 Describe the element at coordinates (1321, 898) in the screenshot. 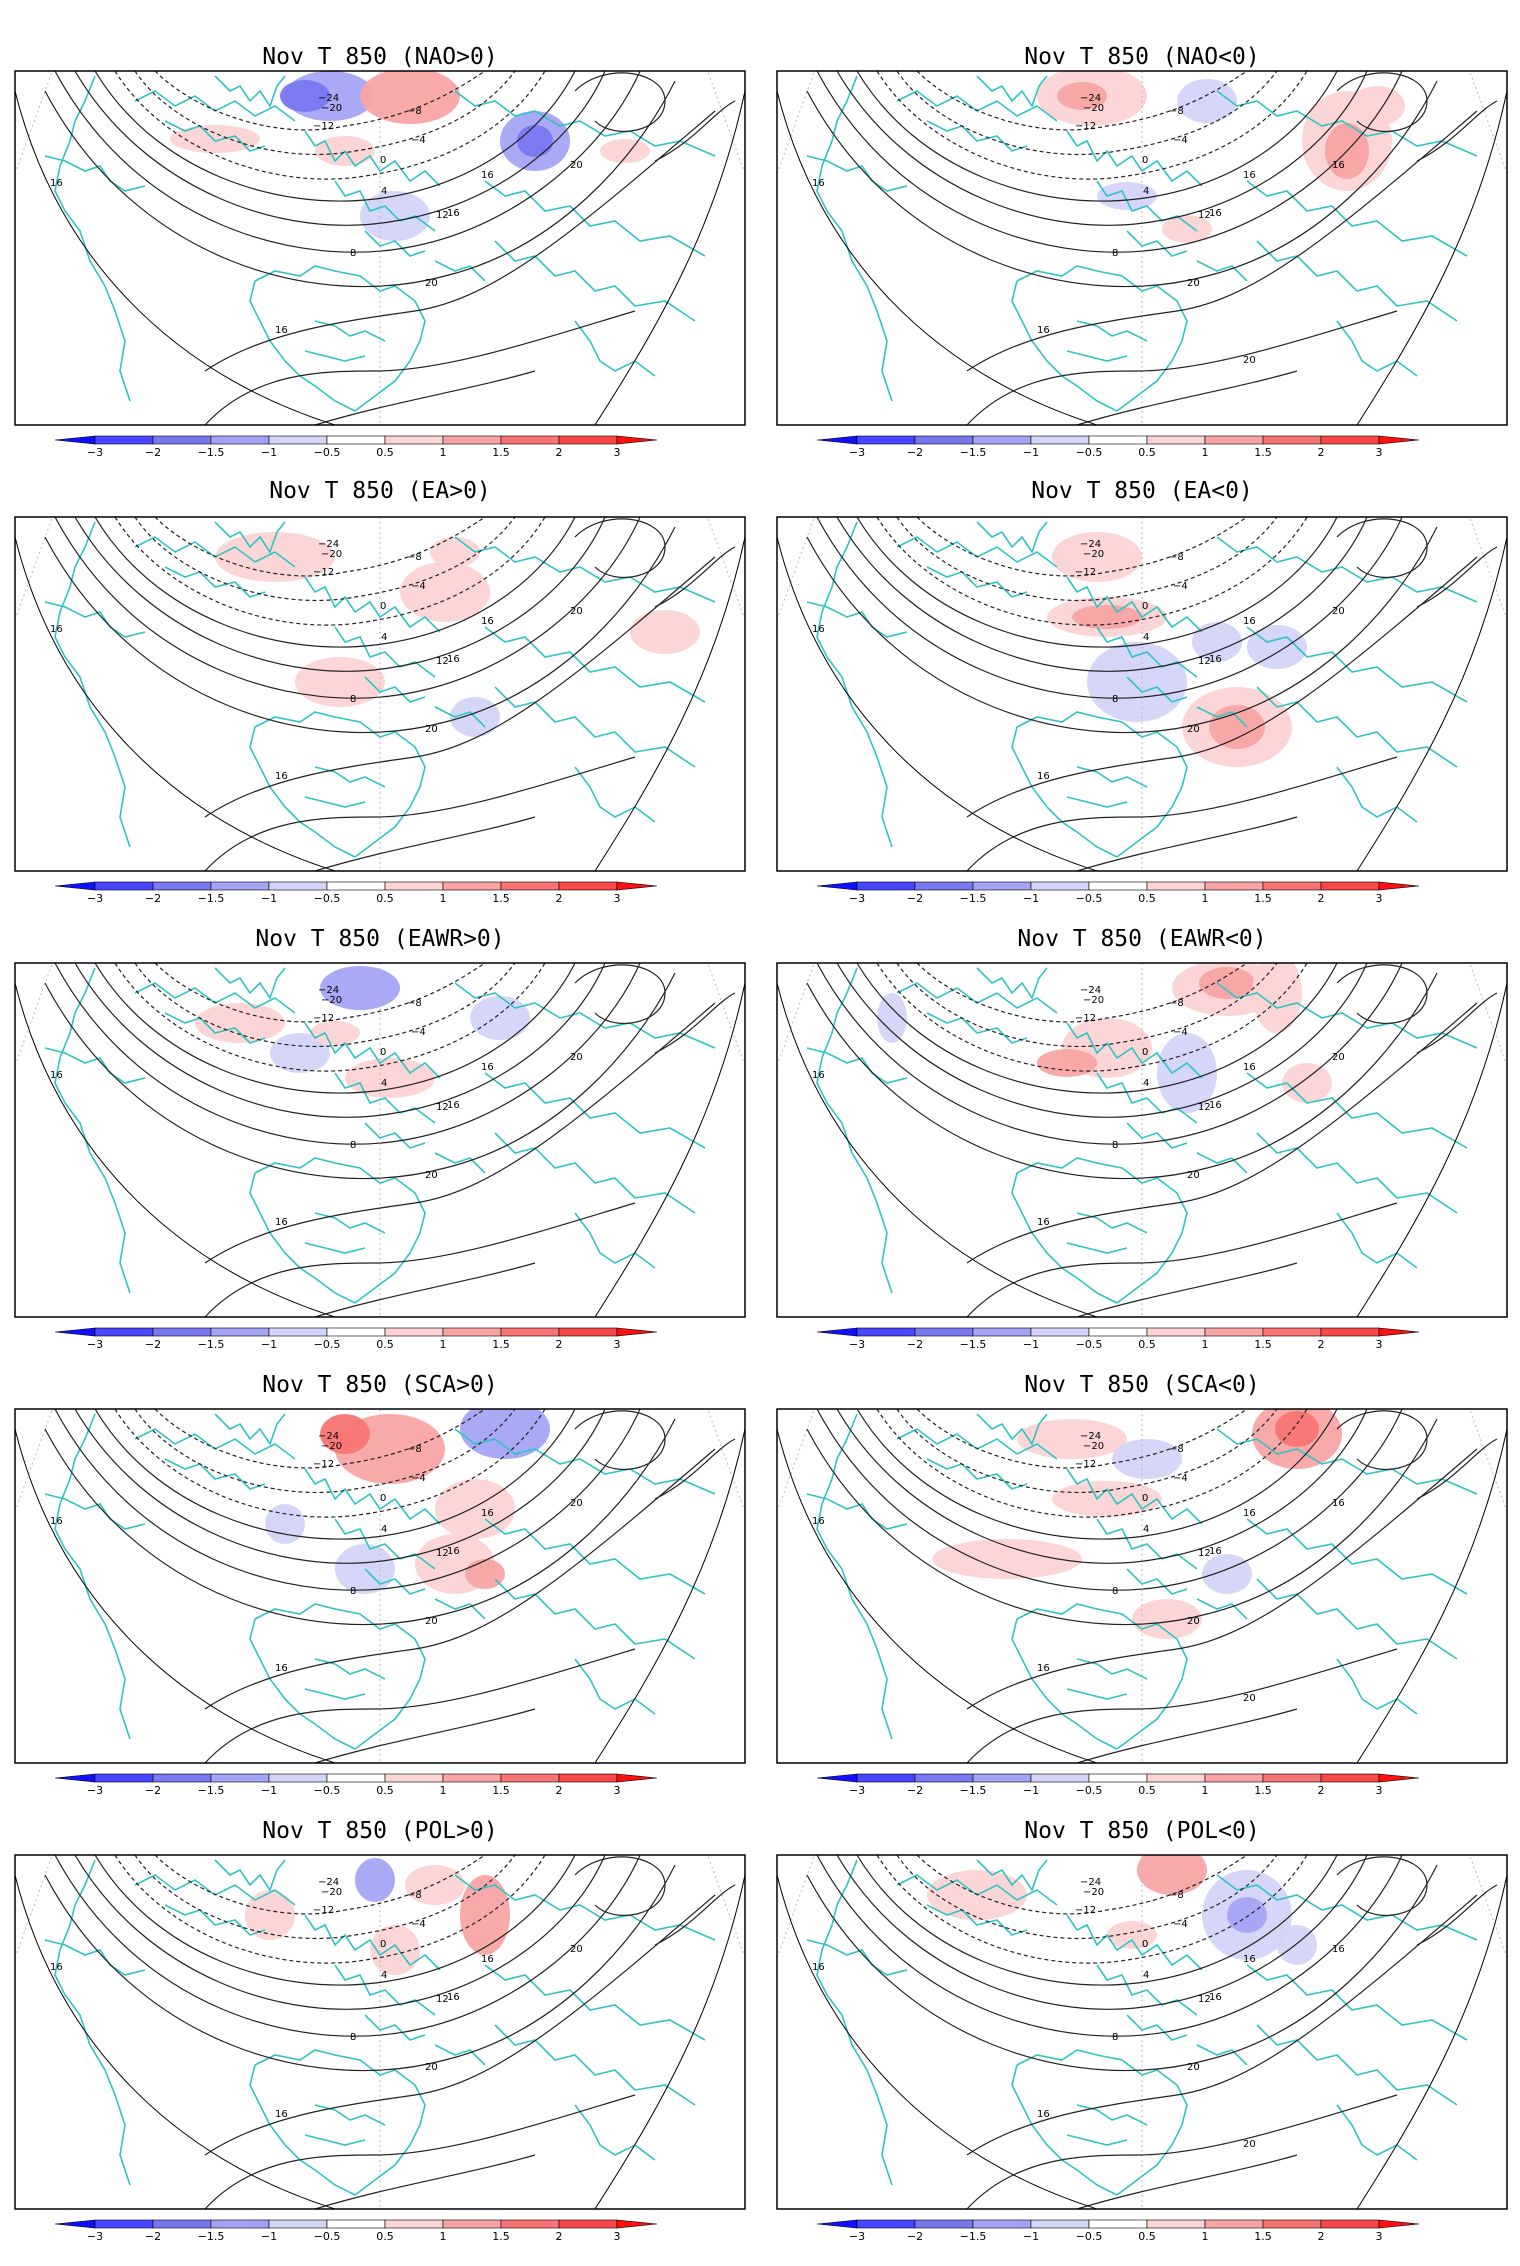

I see `colorbar-tick-label: 2` at that location.